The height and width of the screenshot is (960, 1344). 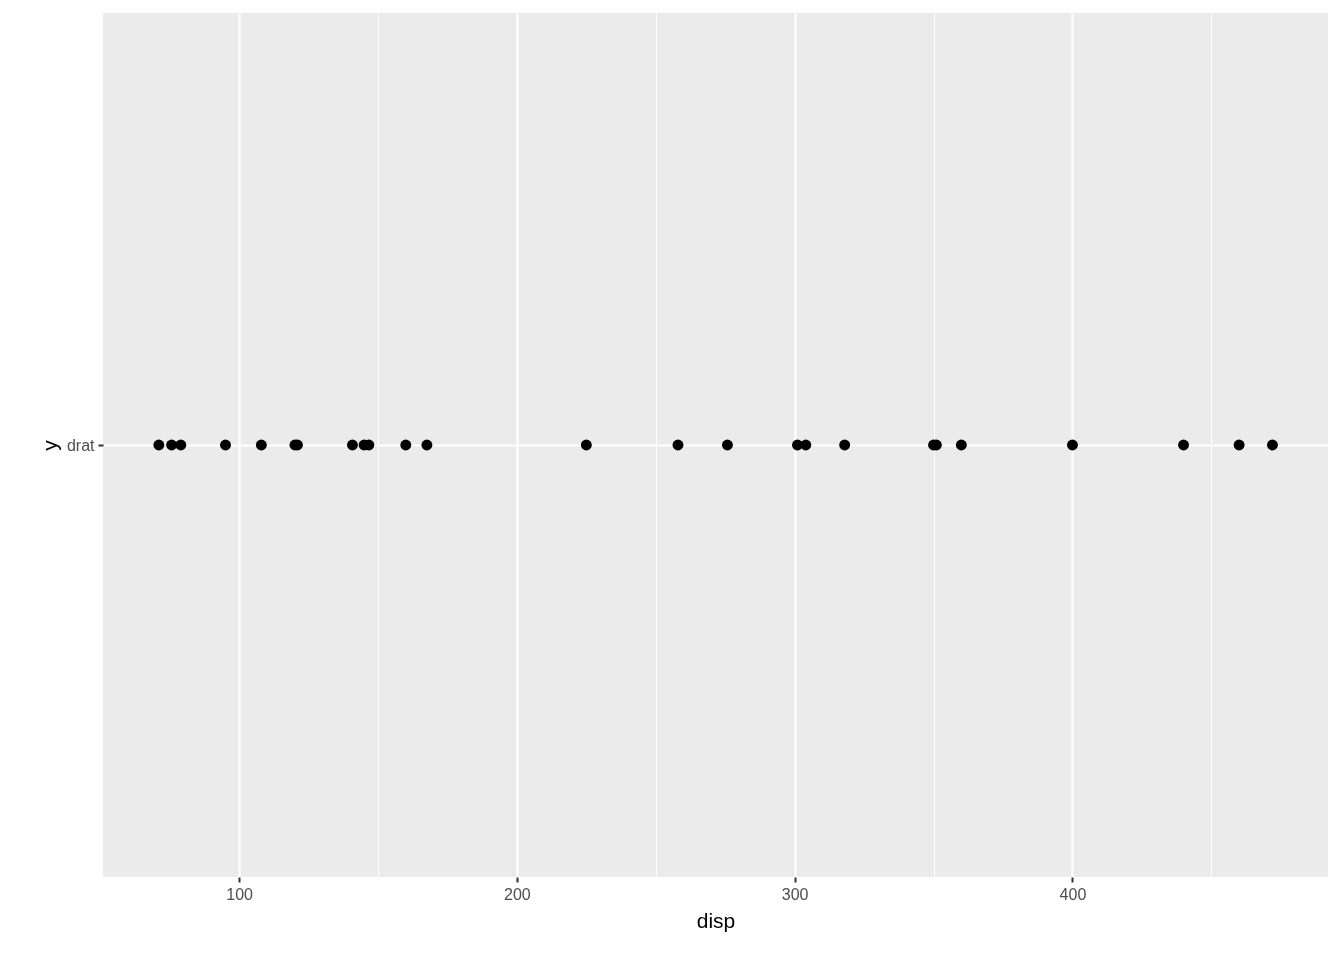 What do you see at coordinates (716, 920) in the screenshot?
I see `x-axis-title: disp` at bounding box center [716, 920].